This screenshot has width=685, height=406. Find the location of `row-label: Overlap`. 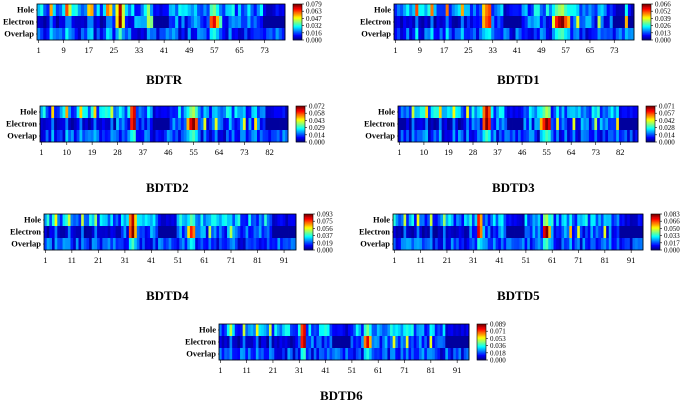

row-label: Overlap is located at coordinates (19, 33).